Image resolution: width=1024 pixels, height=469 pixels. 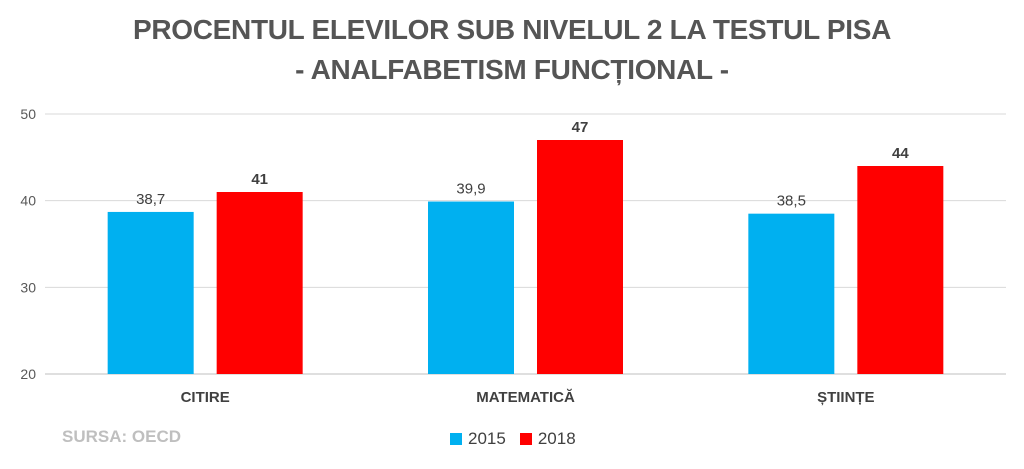 What do you see at coordinates (791, 201) in the screenshot?
I see `data-label-2015-3: 38,5` at bounding box center [791, 201].